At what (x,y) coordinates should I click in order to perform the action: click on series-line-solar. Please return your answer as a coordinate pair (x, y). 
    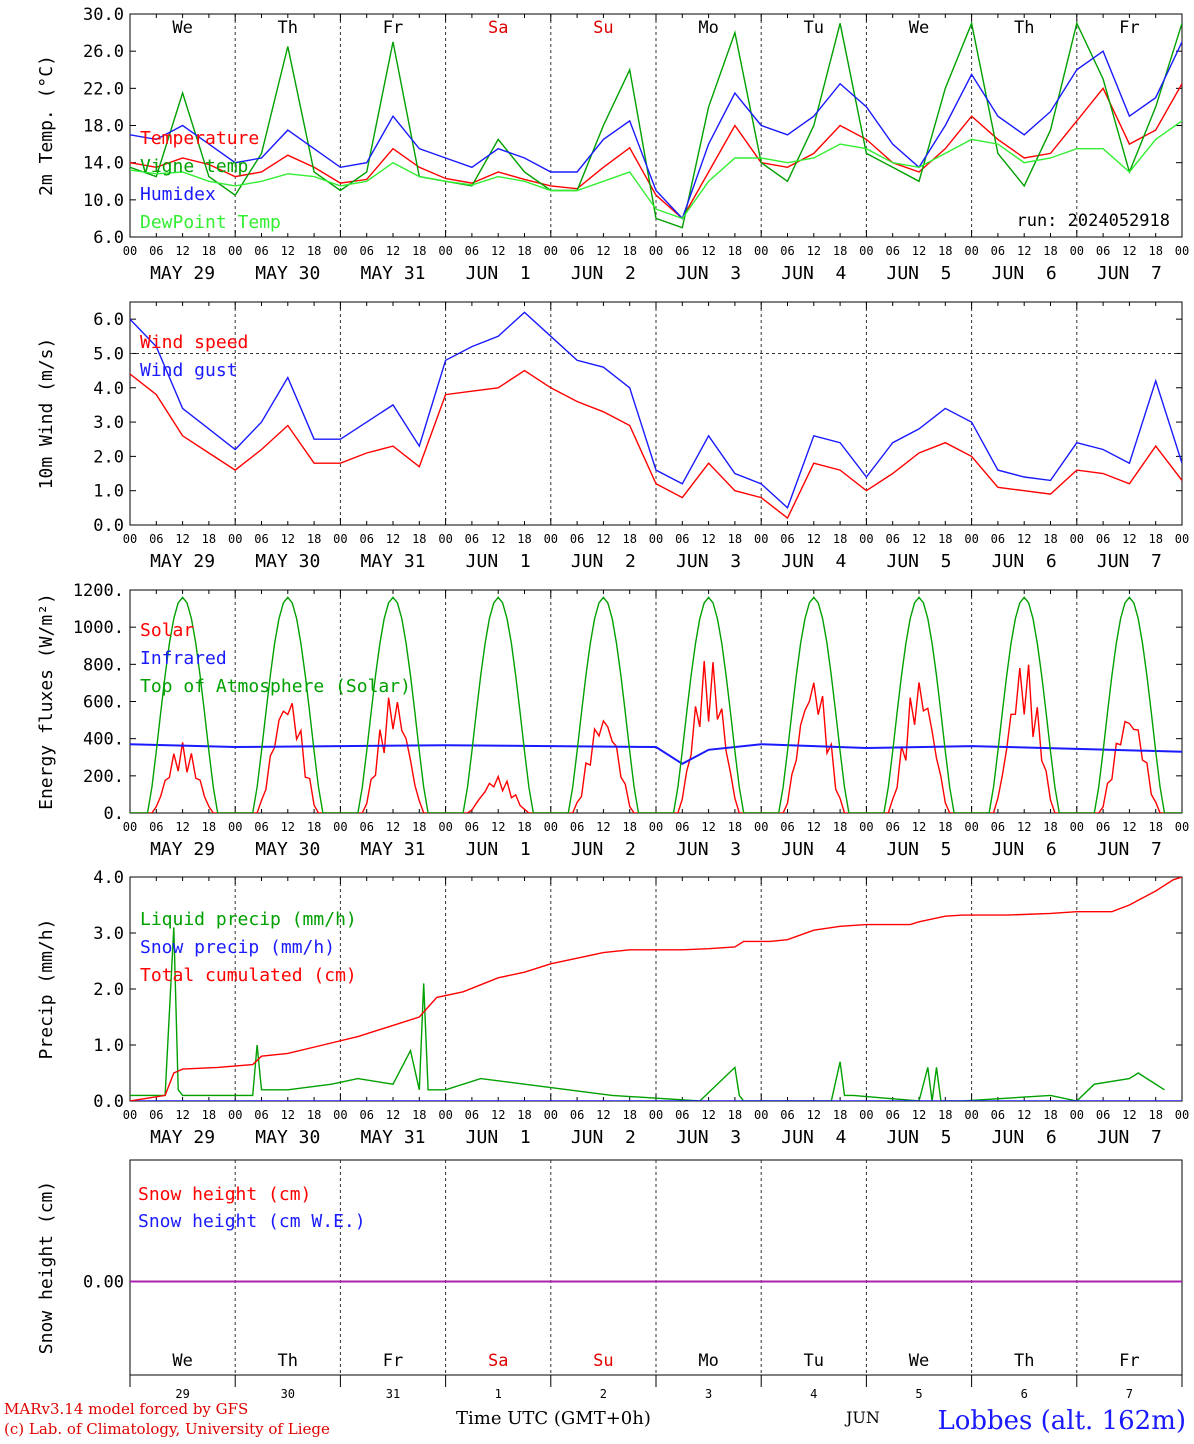
    Looking at the image, I should click on (656, 737).